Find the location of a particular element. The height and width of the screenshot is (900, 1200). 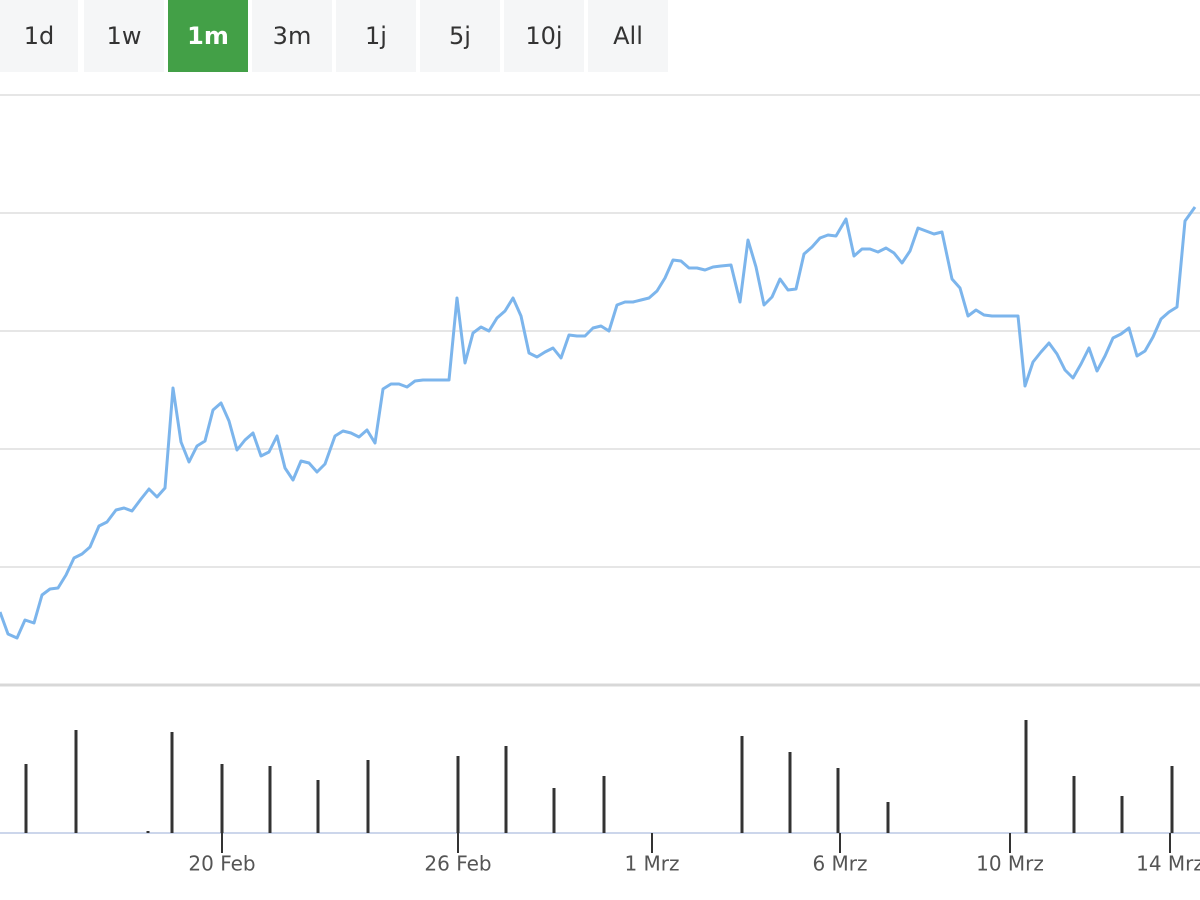

range-button: 10j is located at coordinates (544, 36).